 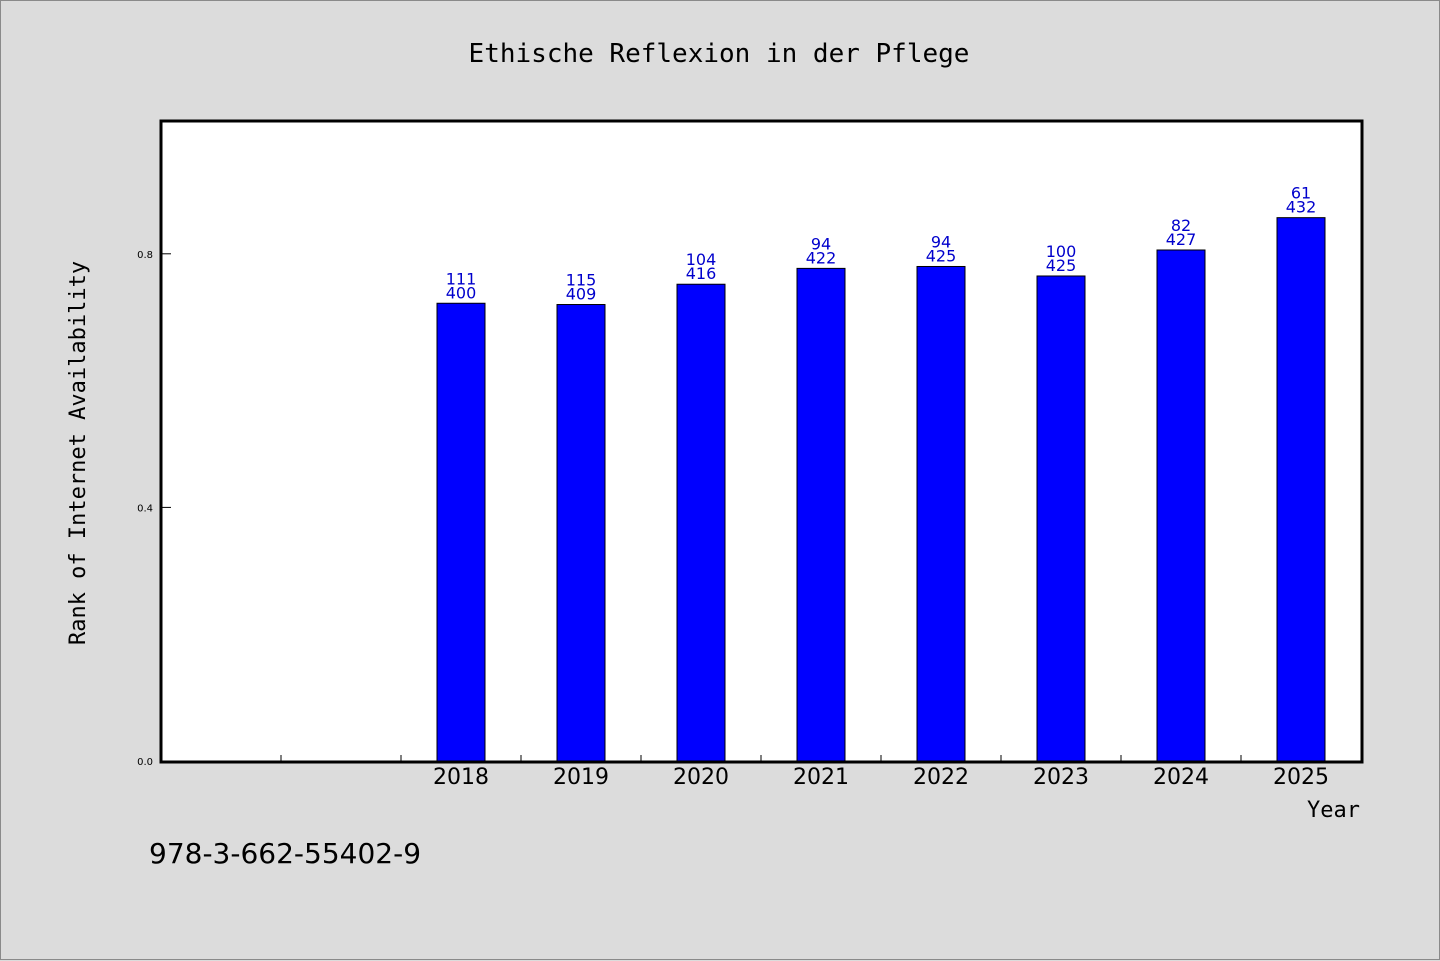 I want to click on data-label-top: 82, so click(x=1181, y=225).